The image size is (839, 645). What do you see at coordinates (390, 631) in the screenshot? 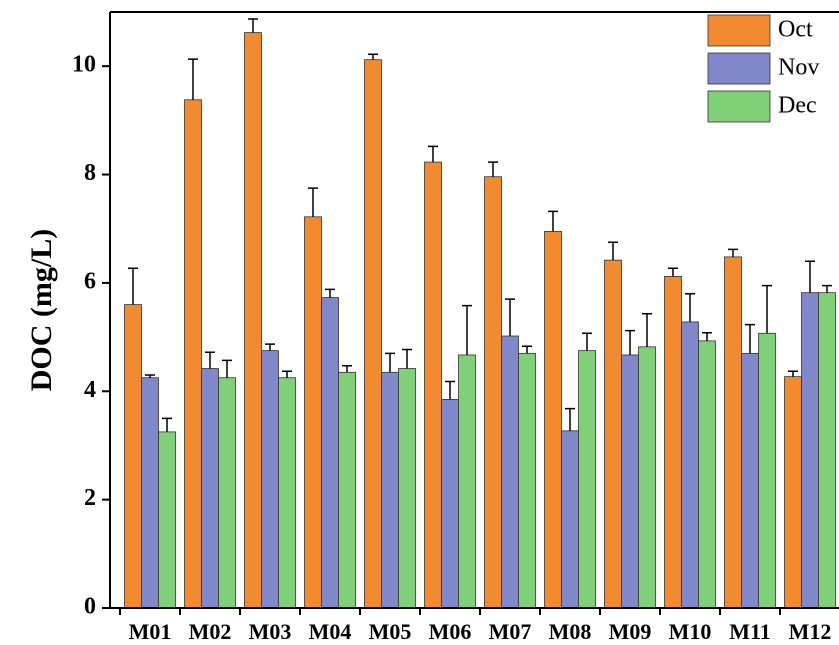
I see `x-tick-label: M05` at bounding box center [390, 631].